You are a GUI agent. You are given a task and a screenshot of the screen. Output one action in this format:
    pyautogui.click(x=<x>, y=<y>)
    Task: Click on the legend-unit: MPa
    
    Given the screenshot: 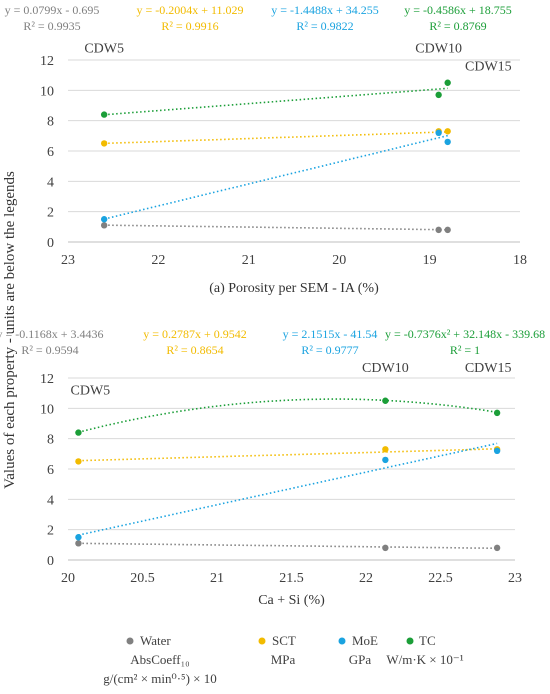 What is the action you would take?
    pyautogui.click(x=283, y=659)
    